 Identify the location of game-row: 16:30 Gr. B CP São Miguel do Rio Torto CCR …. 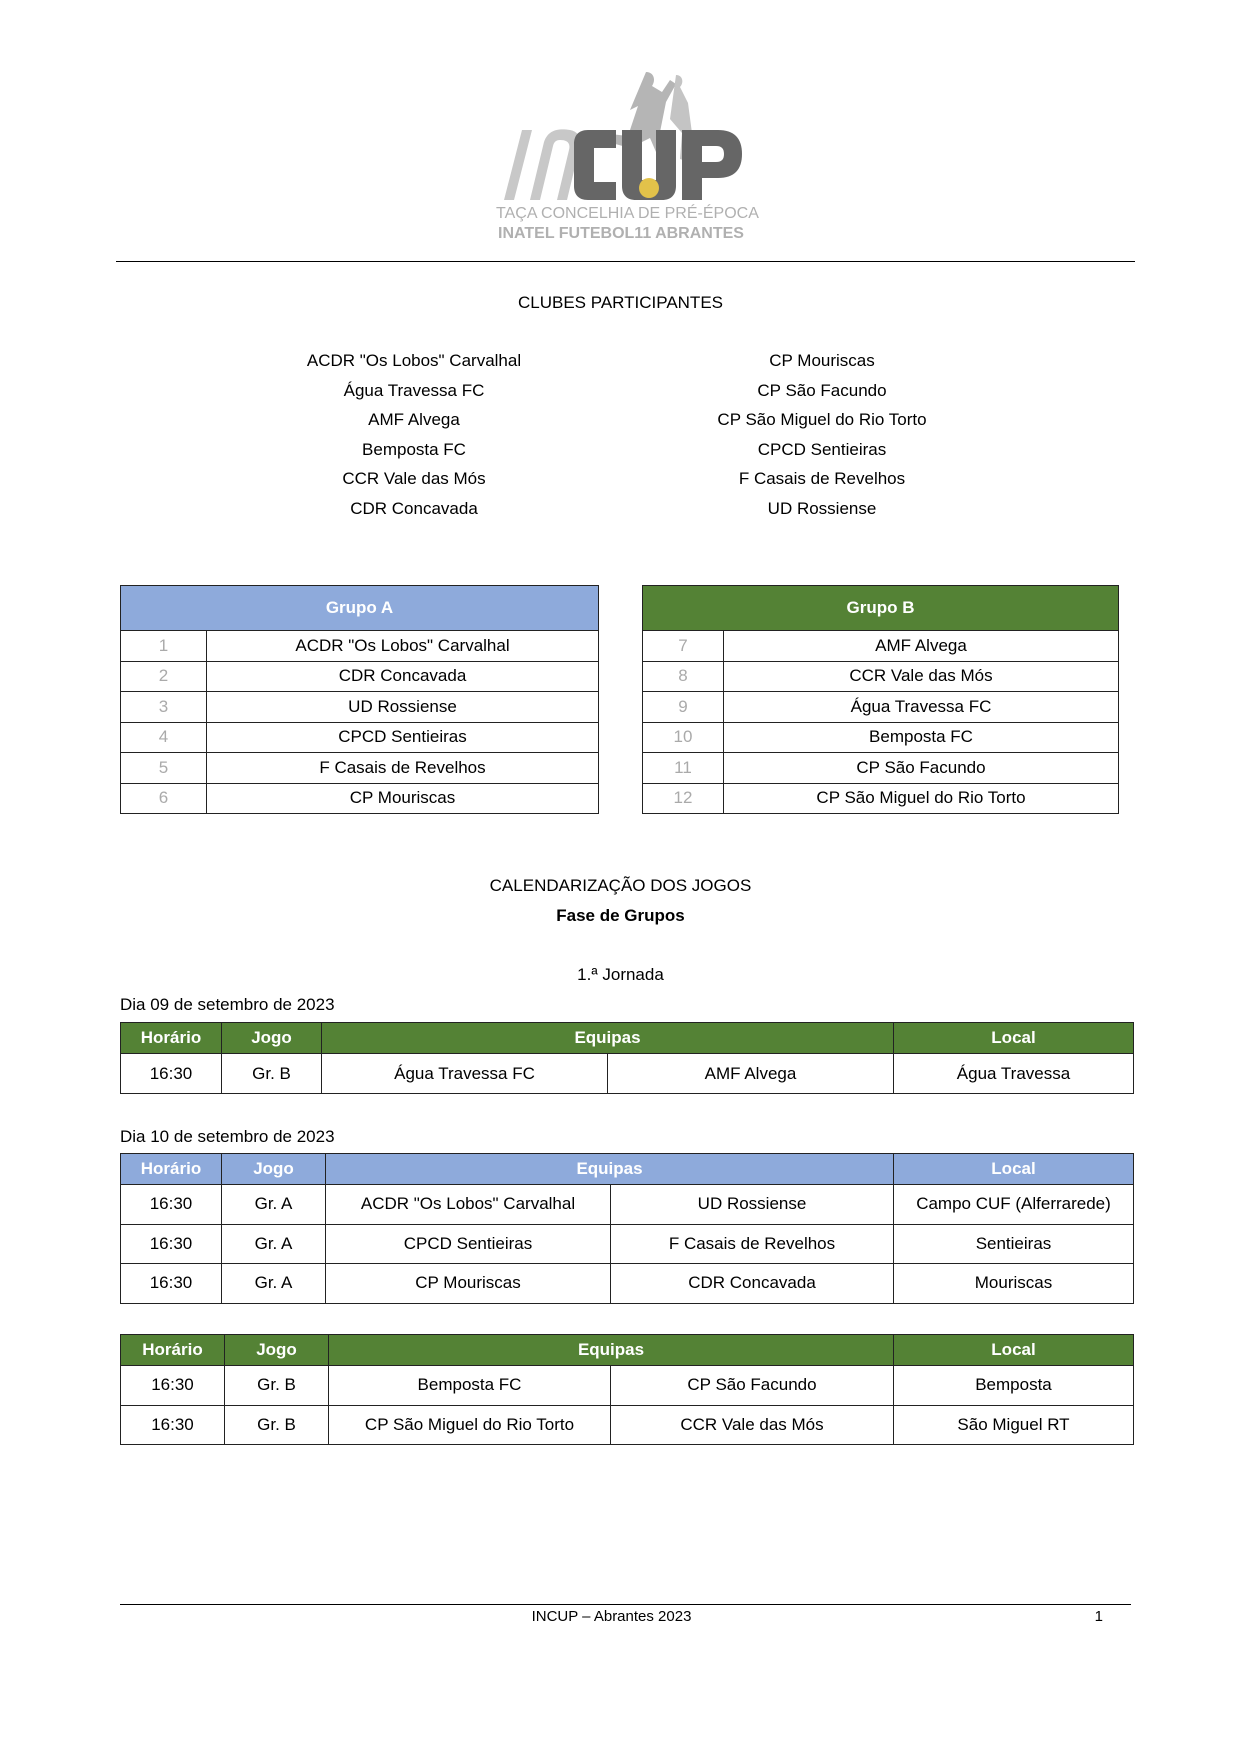
(627, 1424).